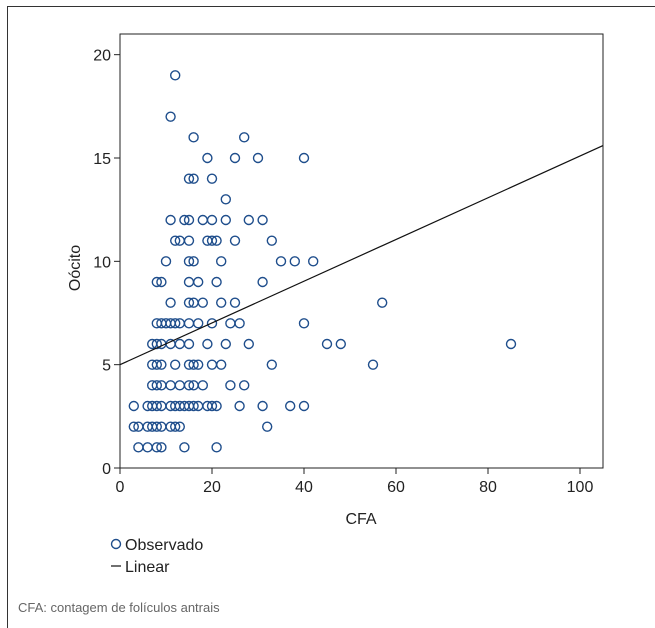 The image size is (655, 628). I want to click on y-tick-label: 5, so click(106, 366).